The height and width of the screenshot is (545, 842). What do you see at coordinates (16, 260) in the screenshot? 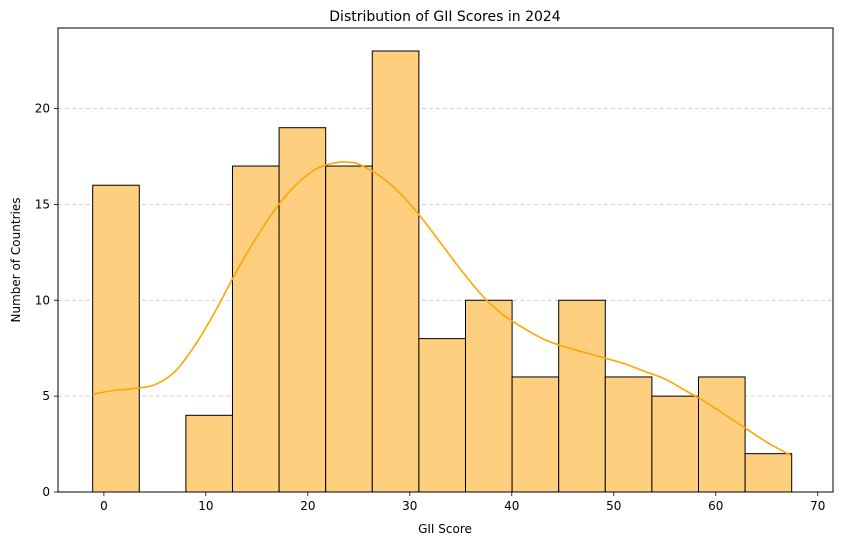
I see `y-axis-label: Number of Countries` at bounding box center [16, 260].